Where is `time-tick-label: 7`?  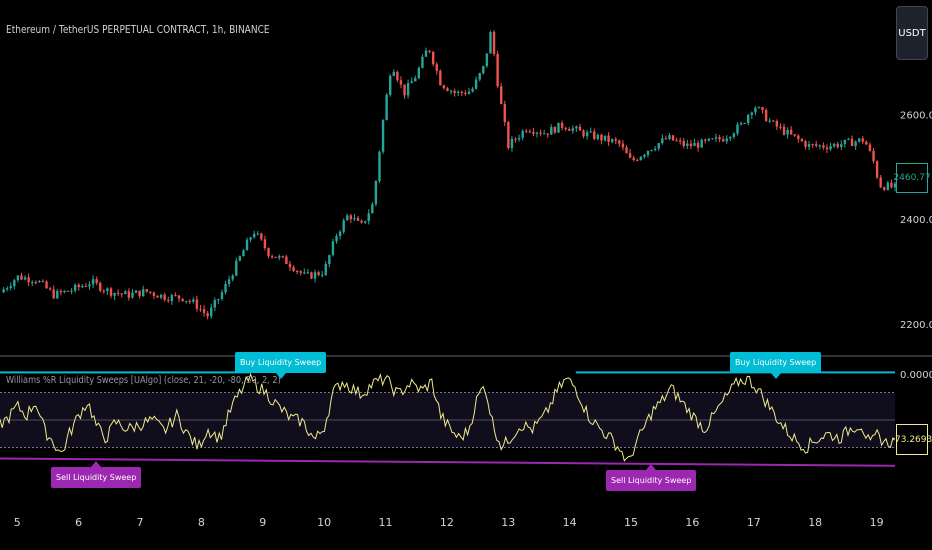
time-tick-label: 7 is located at coordinates (139, 522).